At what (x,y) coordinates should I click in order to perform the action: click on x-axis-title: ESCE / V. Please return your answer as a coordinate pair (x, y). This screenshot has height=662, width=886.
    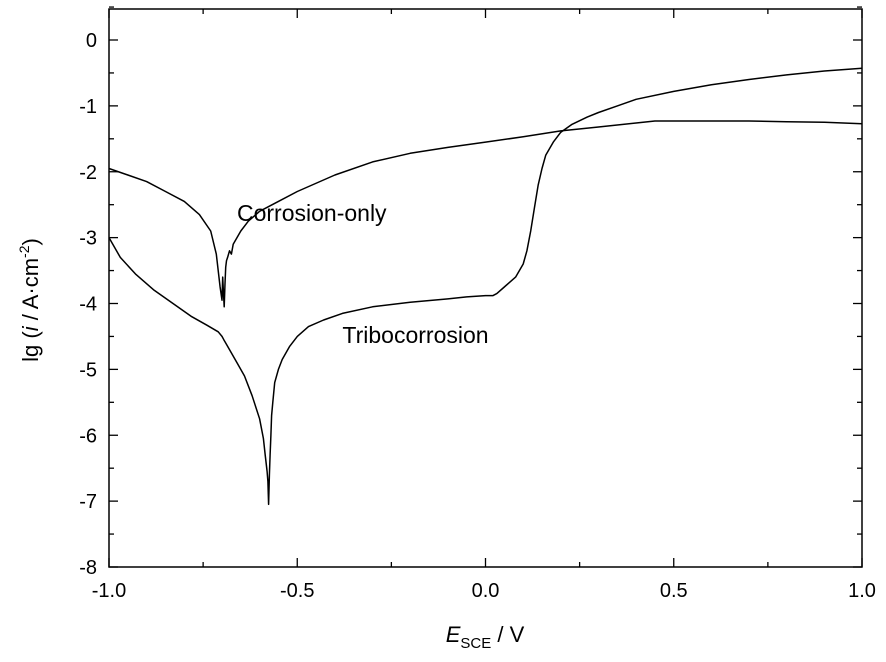
    Looking at the image, I should click on (485, 637).